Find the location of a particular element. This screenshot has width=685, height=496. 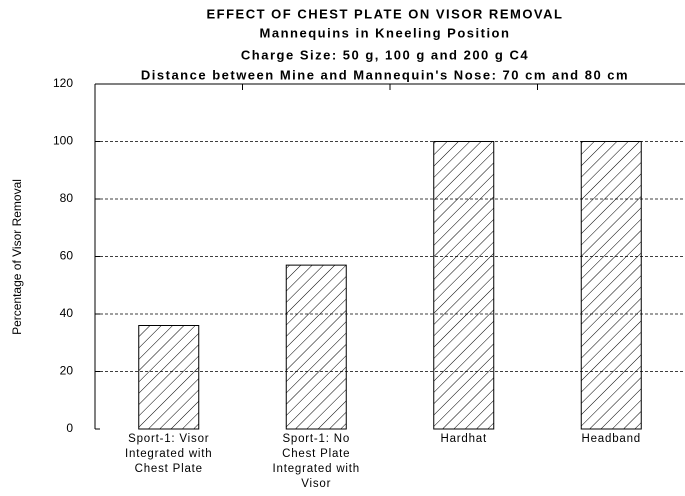

chart-title: EFFECT OF CHEST PLATE ON VISOR REMOVAL is located at coordinates (385, 13).